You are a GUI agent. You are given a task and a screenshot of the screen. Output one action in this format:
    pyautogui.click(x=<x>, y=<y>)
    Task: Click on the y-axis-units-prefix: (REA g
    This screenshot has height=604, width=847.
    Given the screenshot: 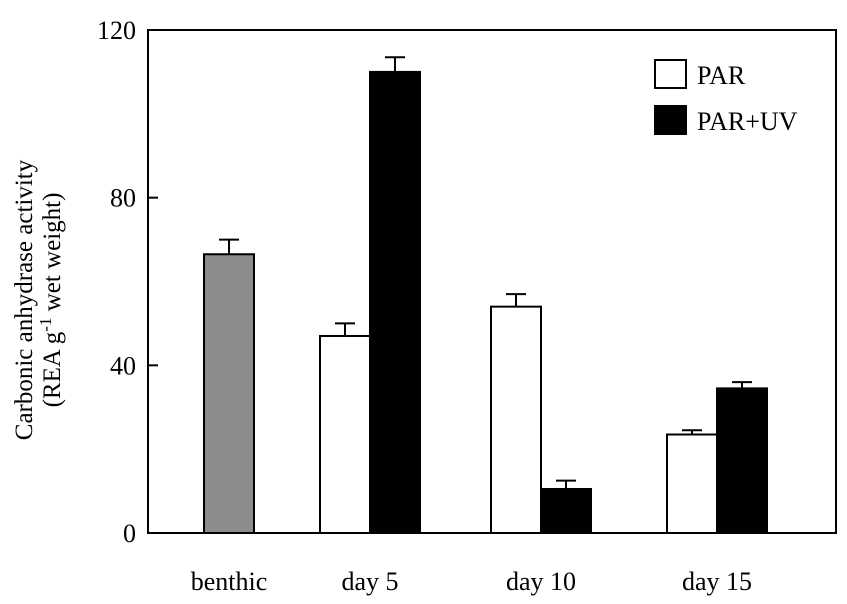 What is the action you would take?
    pyautogui.click(x=52, y=369)
    